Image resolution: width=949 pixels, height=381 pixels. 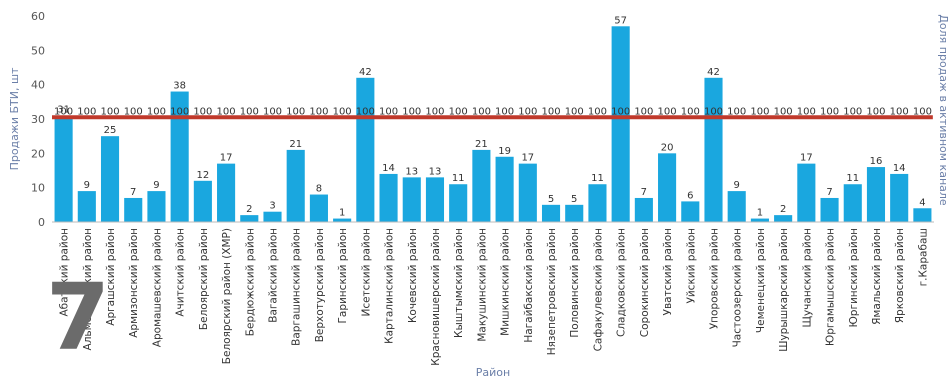 What do you see at coordinates (459, 283) in the screenshot?
I see `x-tick-label: Кыштымский район` at bounding box center [459, 283].